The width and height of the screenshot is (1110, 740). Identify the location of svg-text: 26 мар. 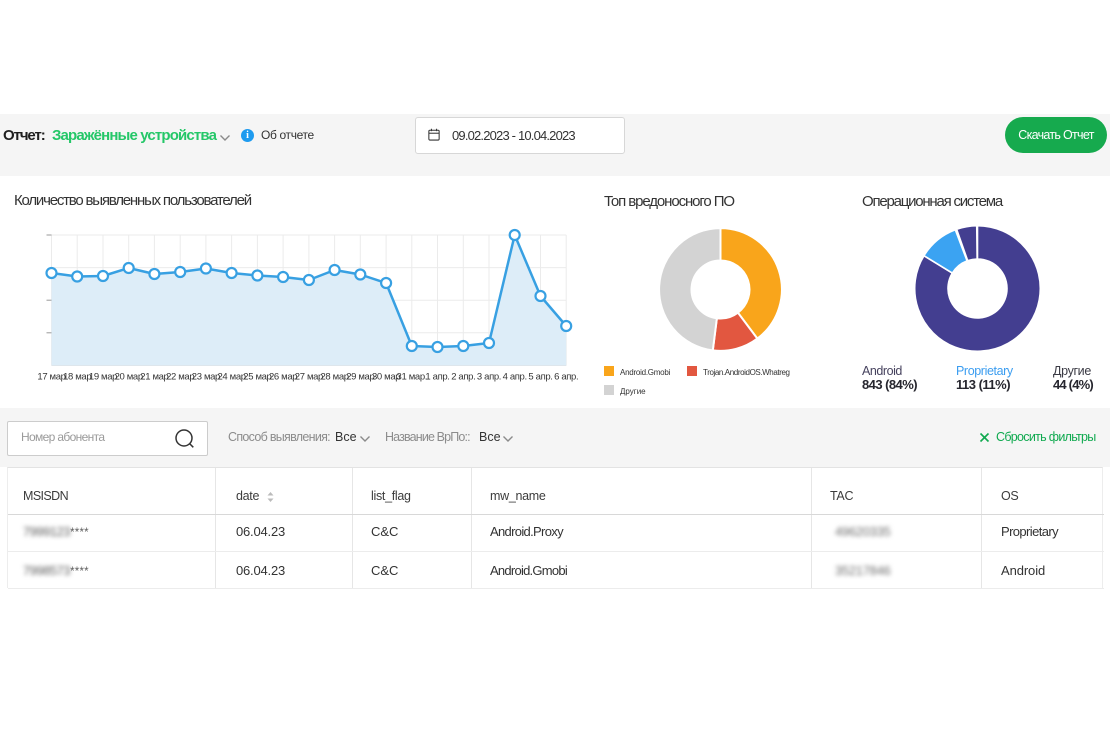
(283, 377).